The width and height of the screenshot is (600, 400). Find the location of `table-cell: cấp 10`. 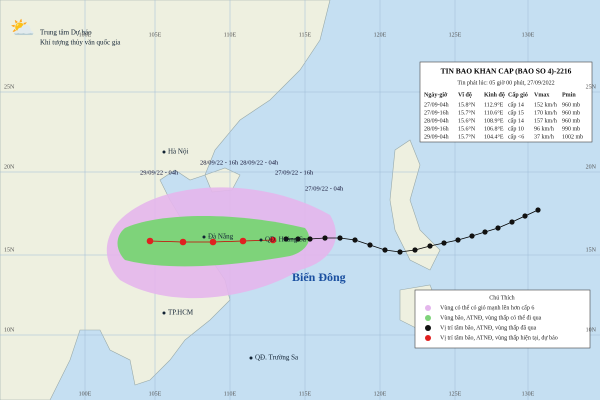

table-cell: cấp 10 is located at coordinates (516, 128).